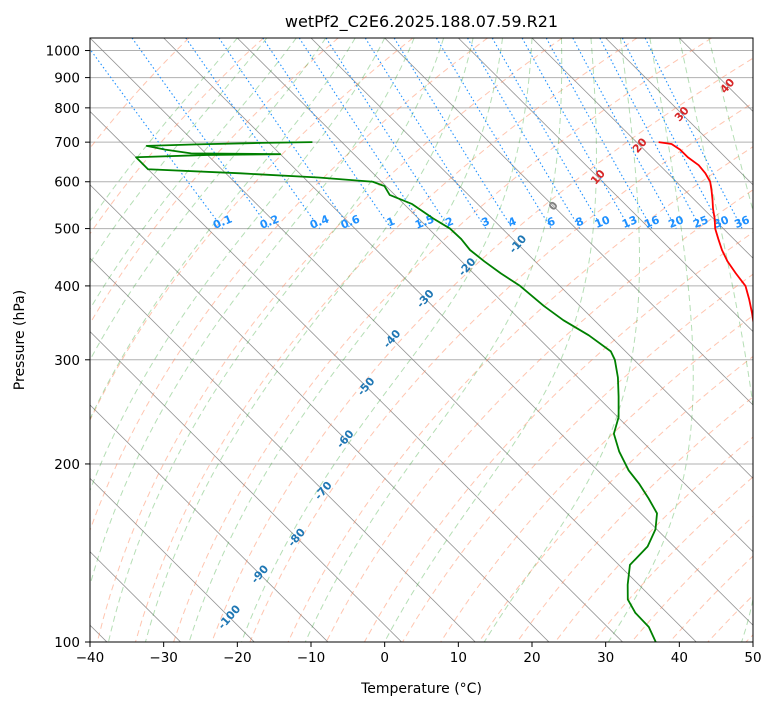  Describe the element at coordinates (458, 658) in the screenshot. I see `x-tick-label: 10` at that location.